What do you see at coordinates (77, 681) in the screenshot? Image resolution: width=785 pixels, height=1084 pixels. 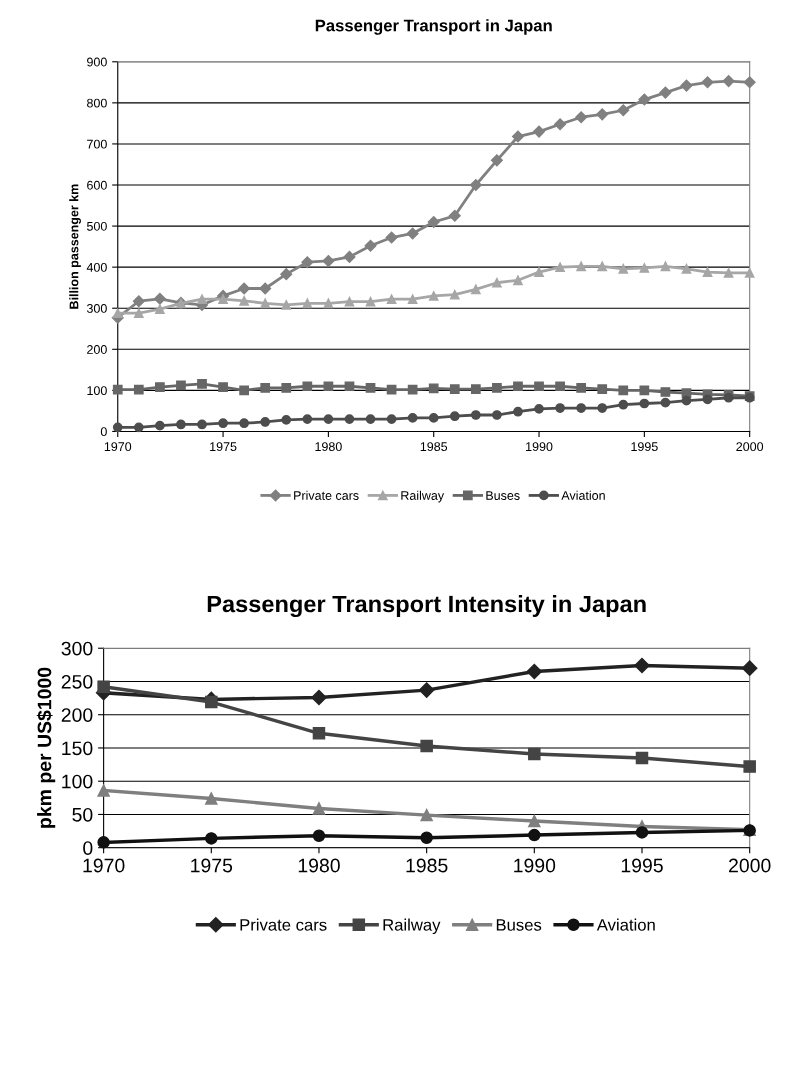 I see `y-tick-label: 250` at bounding box center [77, 681].